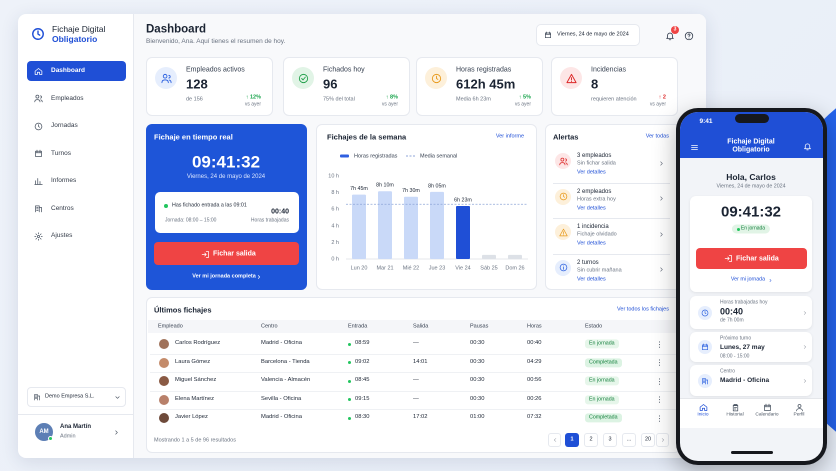  I want to click on alert-divider, so click(611, 183).